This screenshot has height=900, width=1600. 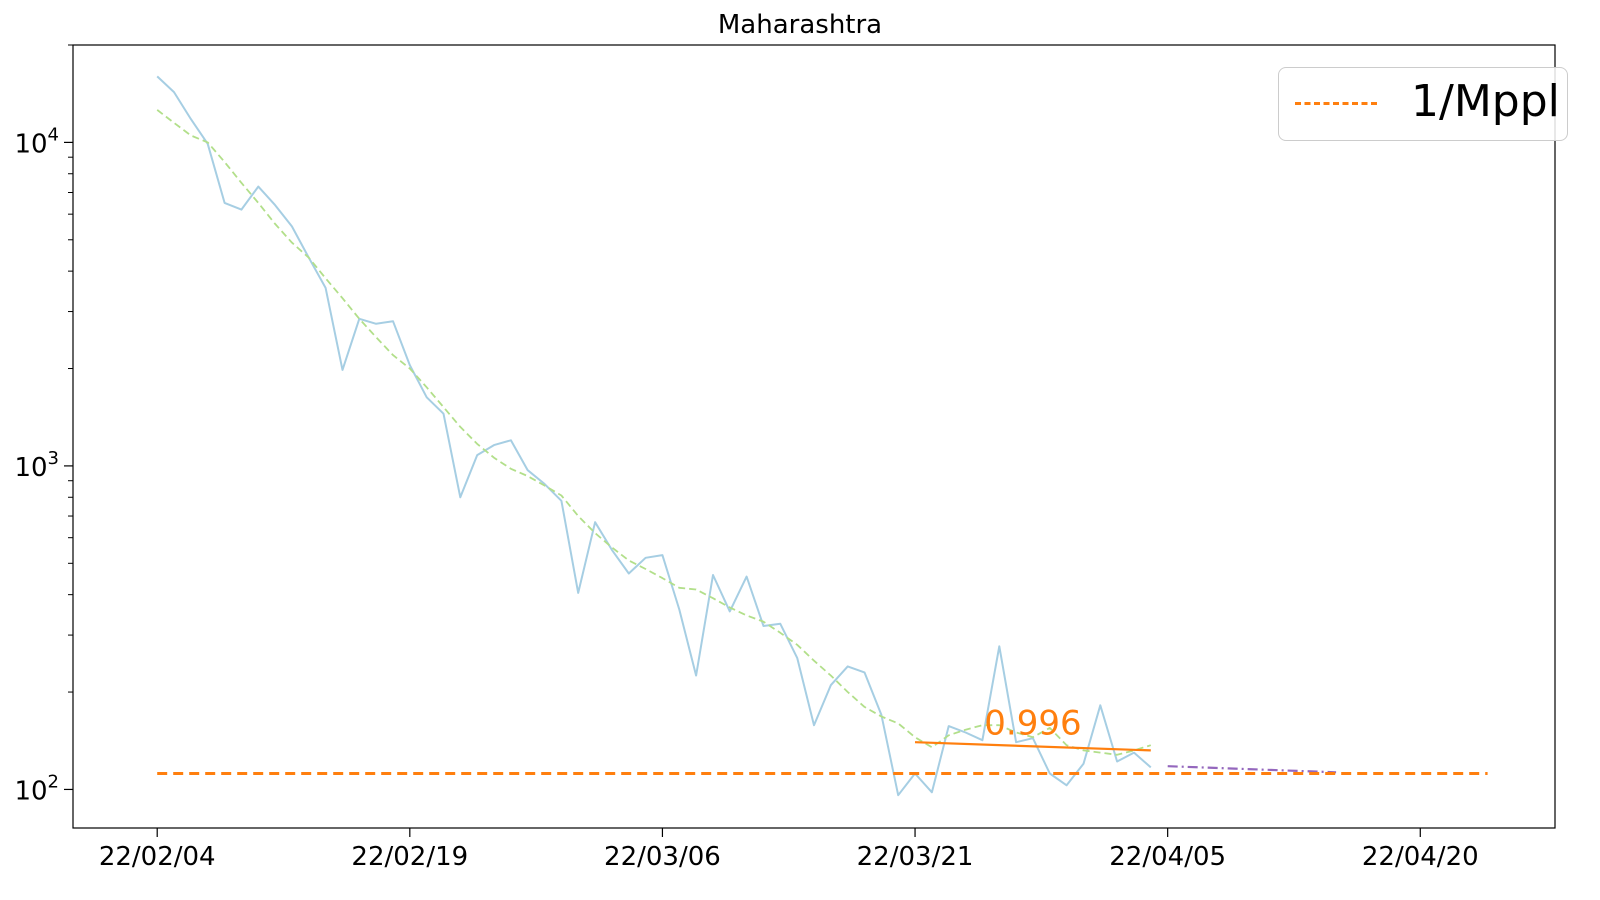 What do you see at coordinates (800, 25) in the screenshot?
I see `chart-title: Maharashtra` at bounding box center [800, 25].